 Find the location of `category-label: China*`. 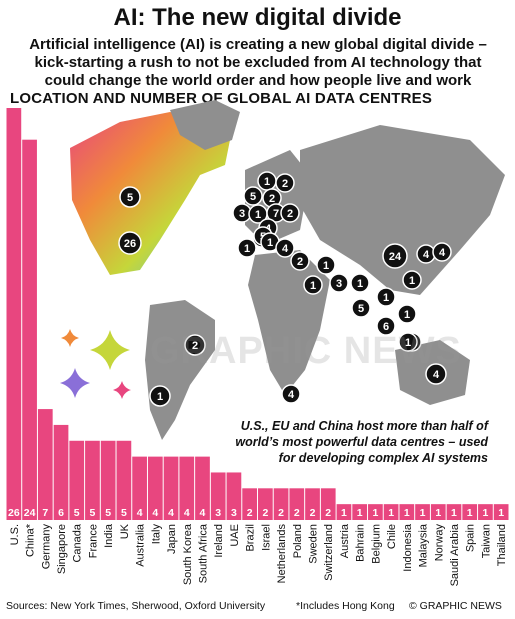

category-label: China* is located at coordinates (31, 540).